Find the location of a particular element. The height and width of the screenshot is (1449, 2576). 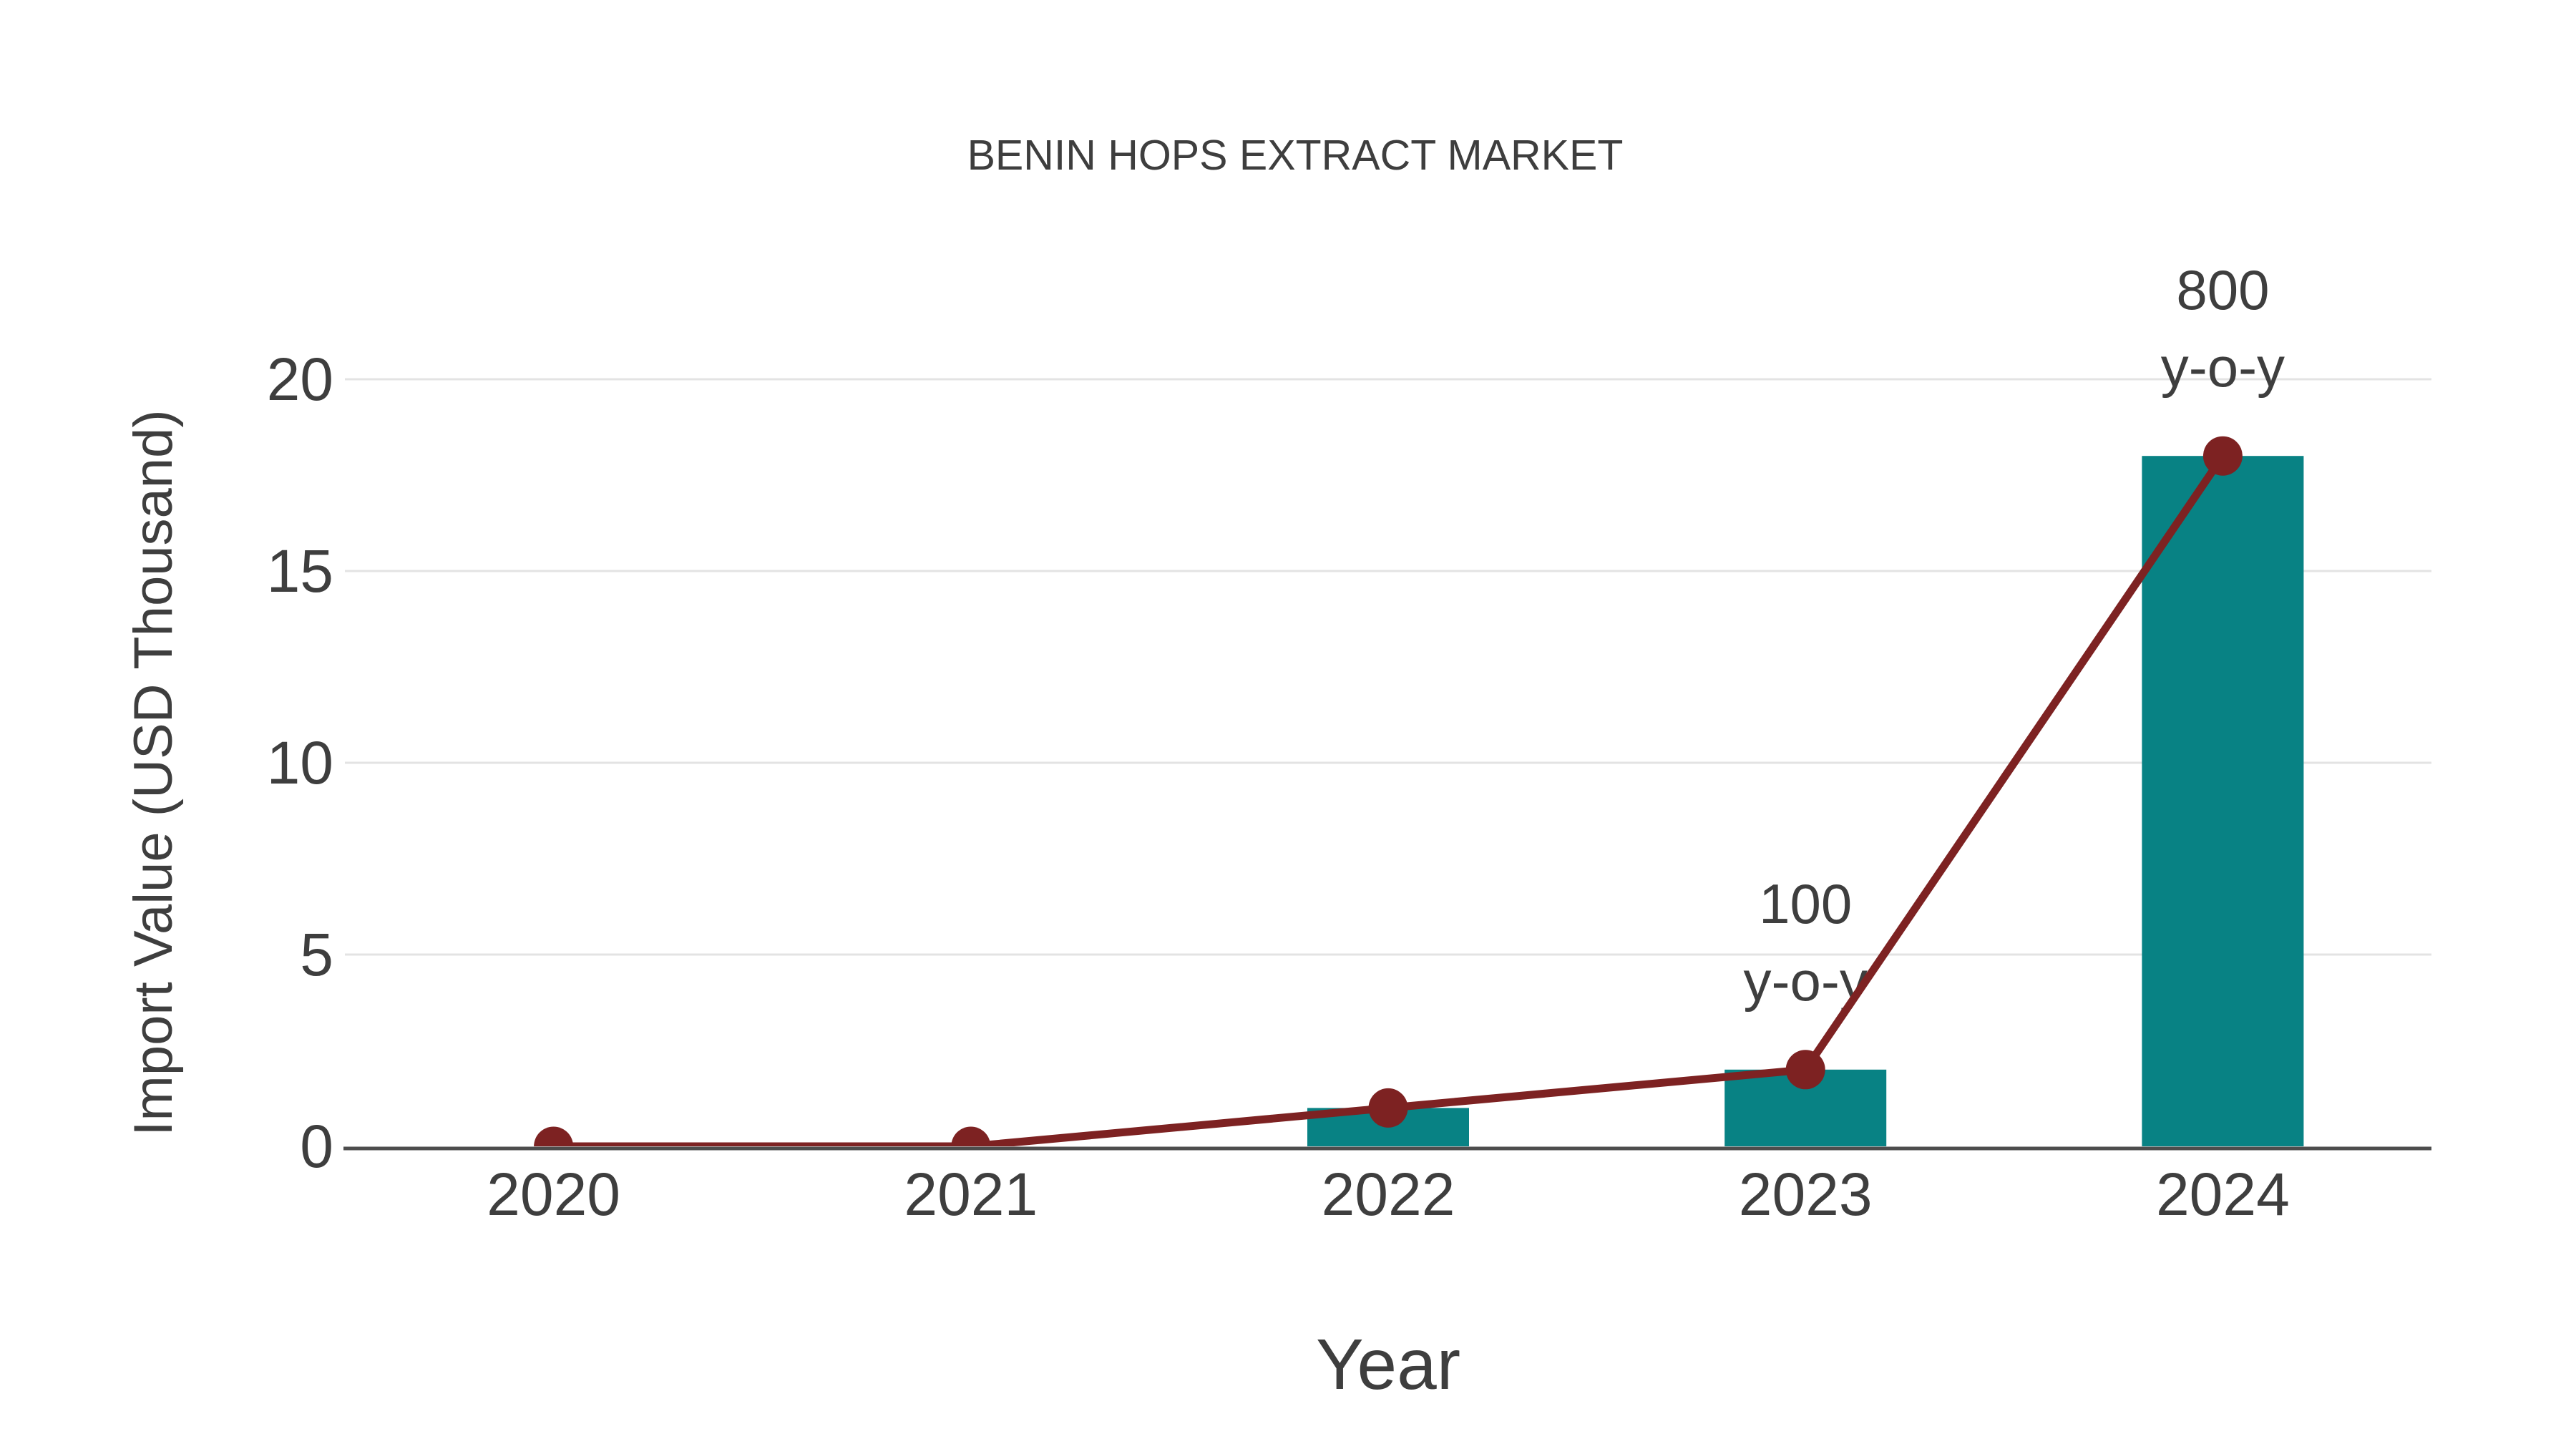

chart-title: BENIN HOPS EXTRACT MARKET is located at coordinates (1295, 155).